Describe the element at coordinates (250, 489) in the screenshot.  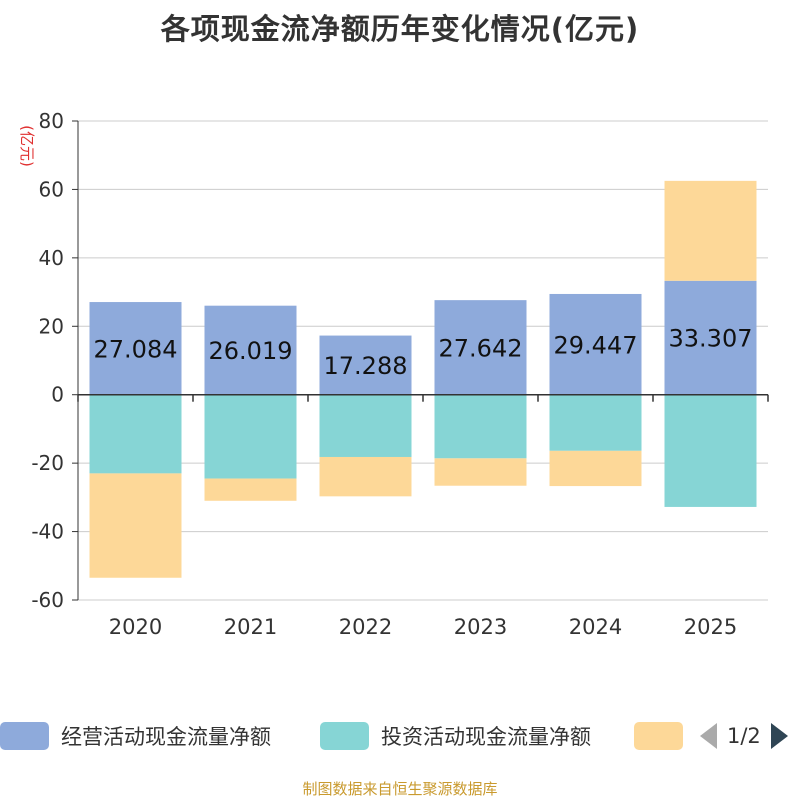
I see `bar-financing-2021` at that location.